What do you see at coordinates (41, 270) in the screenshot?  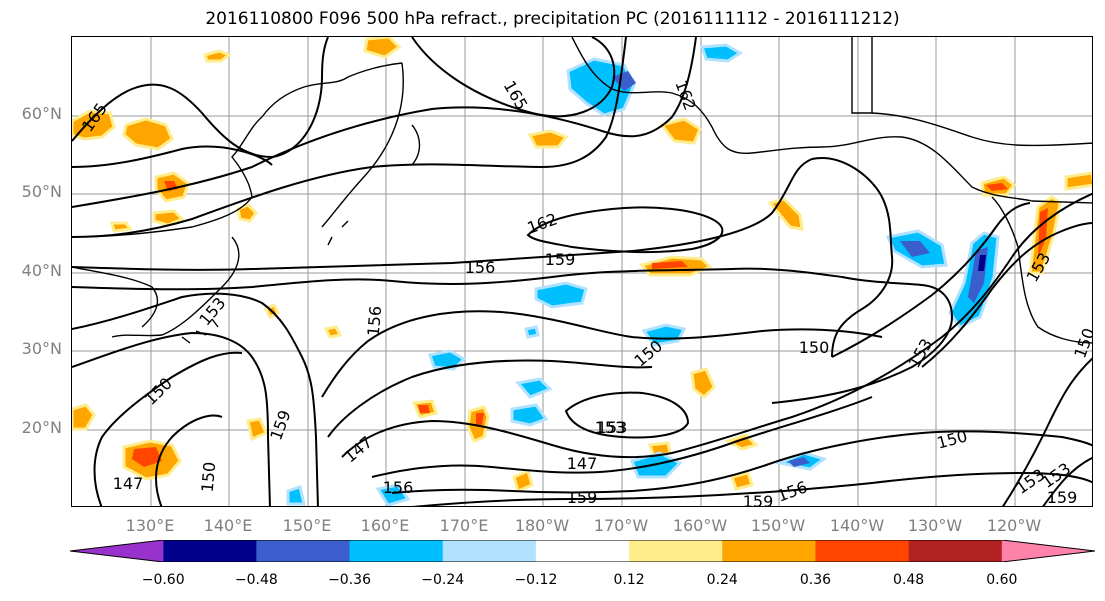 I see `lat-label: 40°N` at bounding box center [41, 270].